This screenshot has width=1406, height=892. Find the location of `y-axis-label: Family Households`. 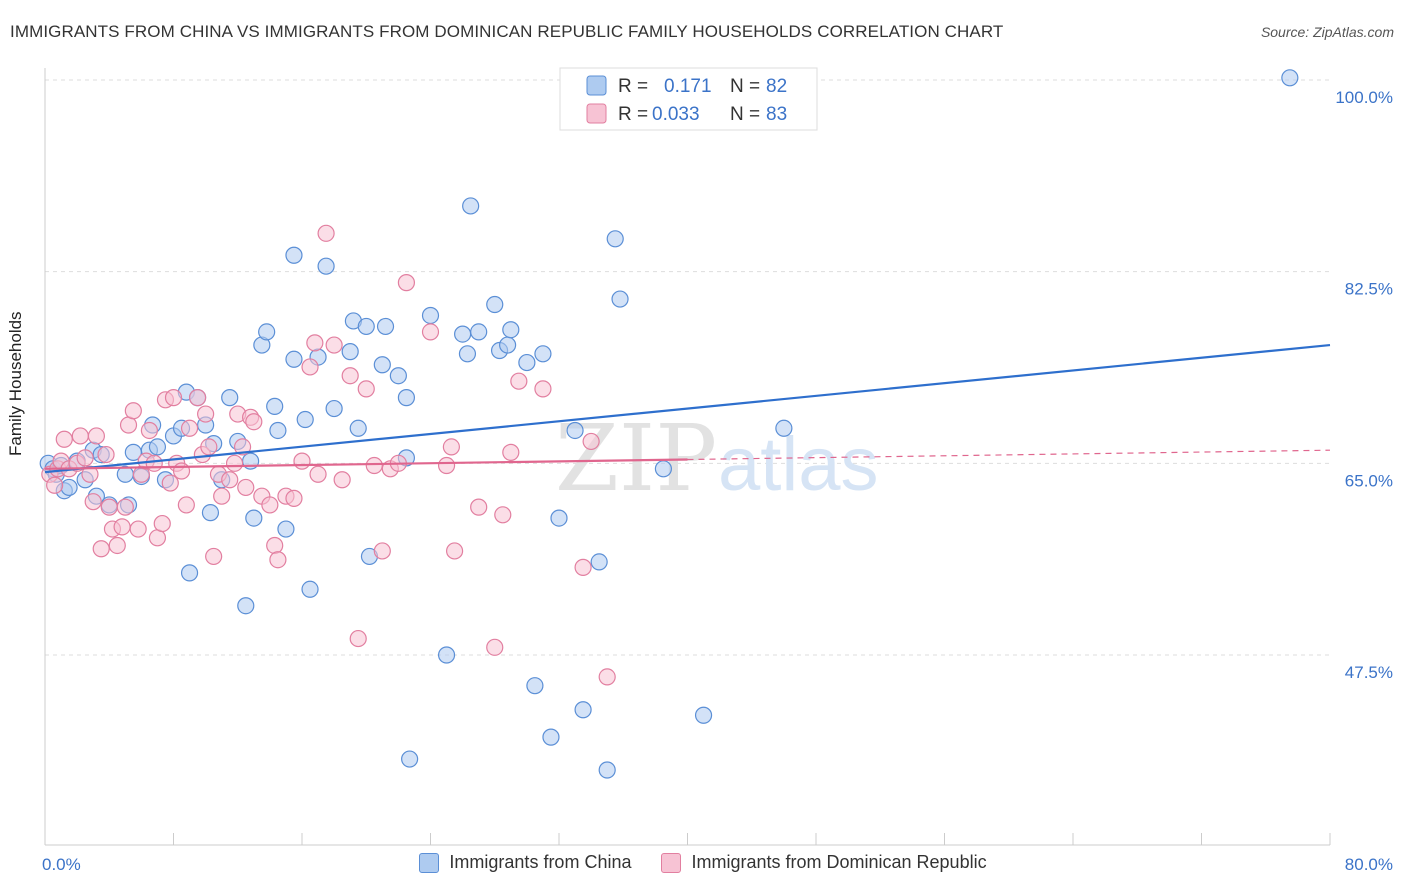

y-axis-label: Family Households is located at coordinates (15, 383).